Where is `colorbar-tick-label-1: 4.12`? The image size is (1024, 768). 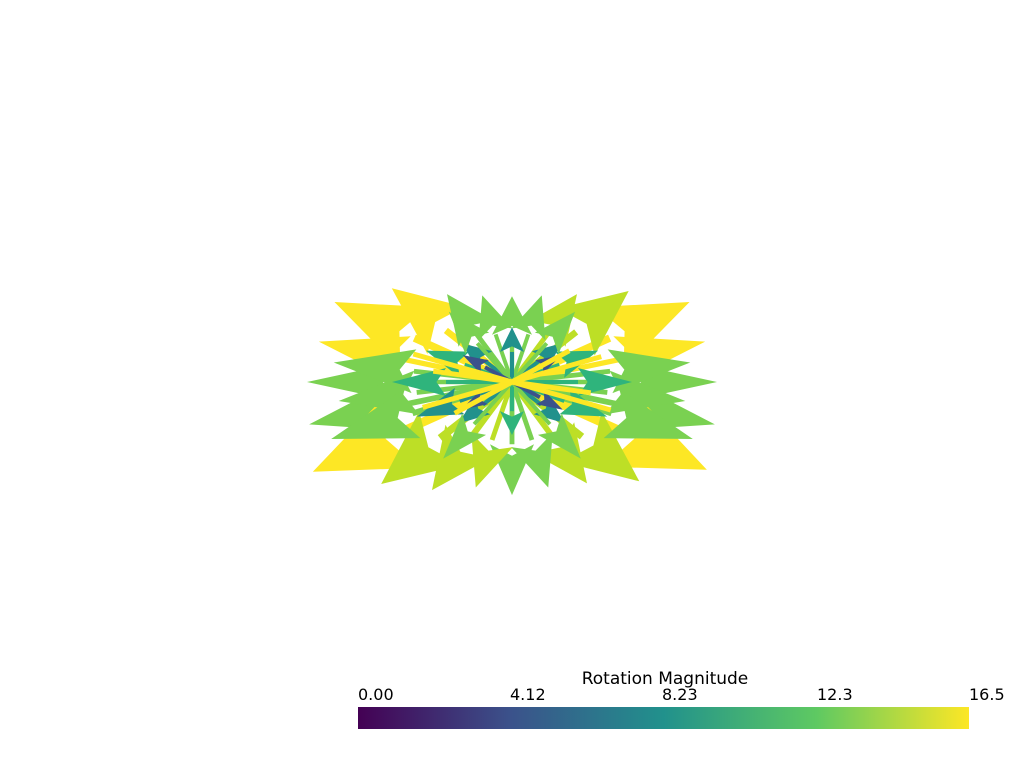 colorbar-tick-label-1: 4.12 is located at coordinates (528, 694).